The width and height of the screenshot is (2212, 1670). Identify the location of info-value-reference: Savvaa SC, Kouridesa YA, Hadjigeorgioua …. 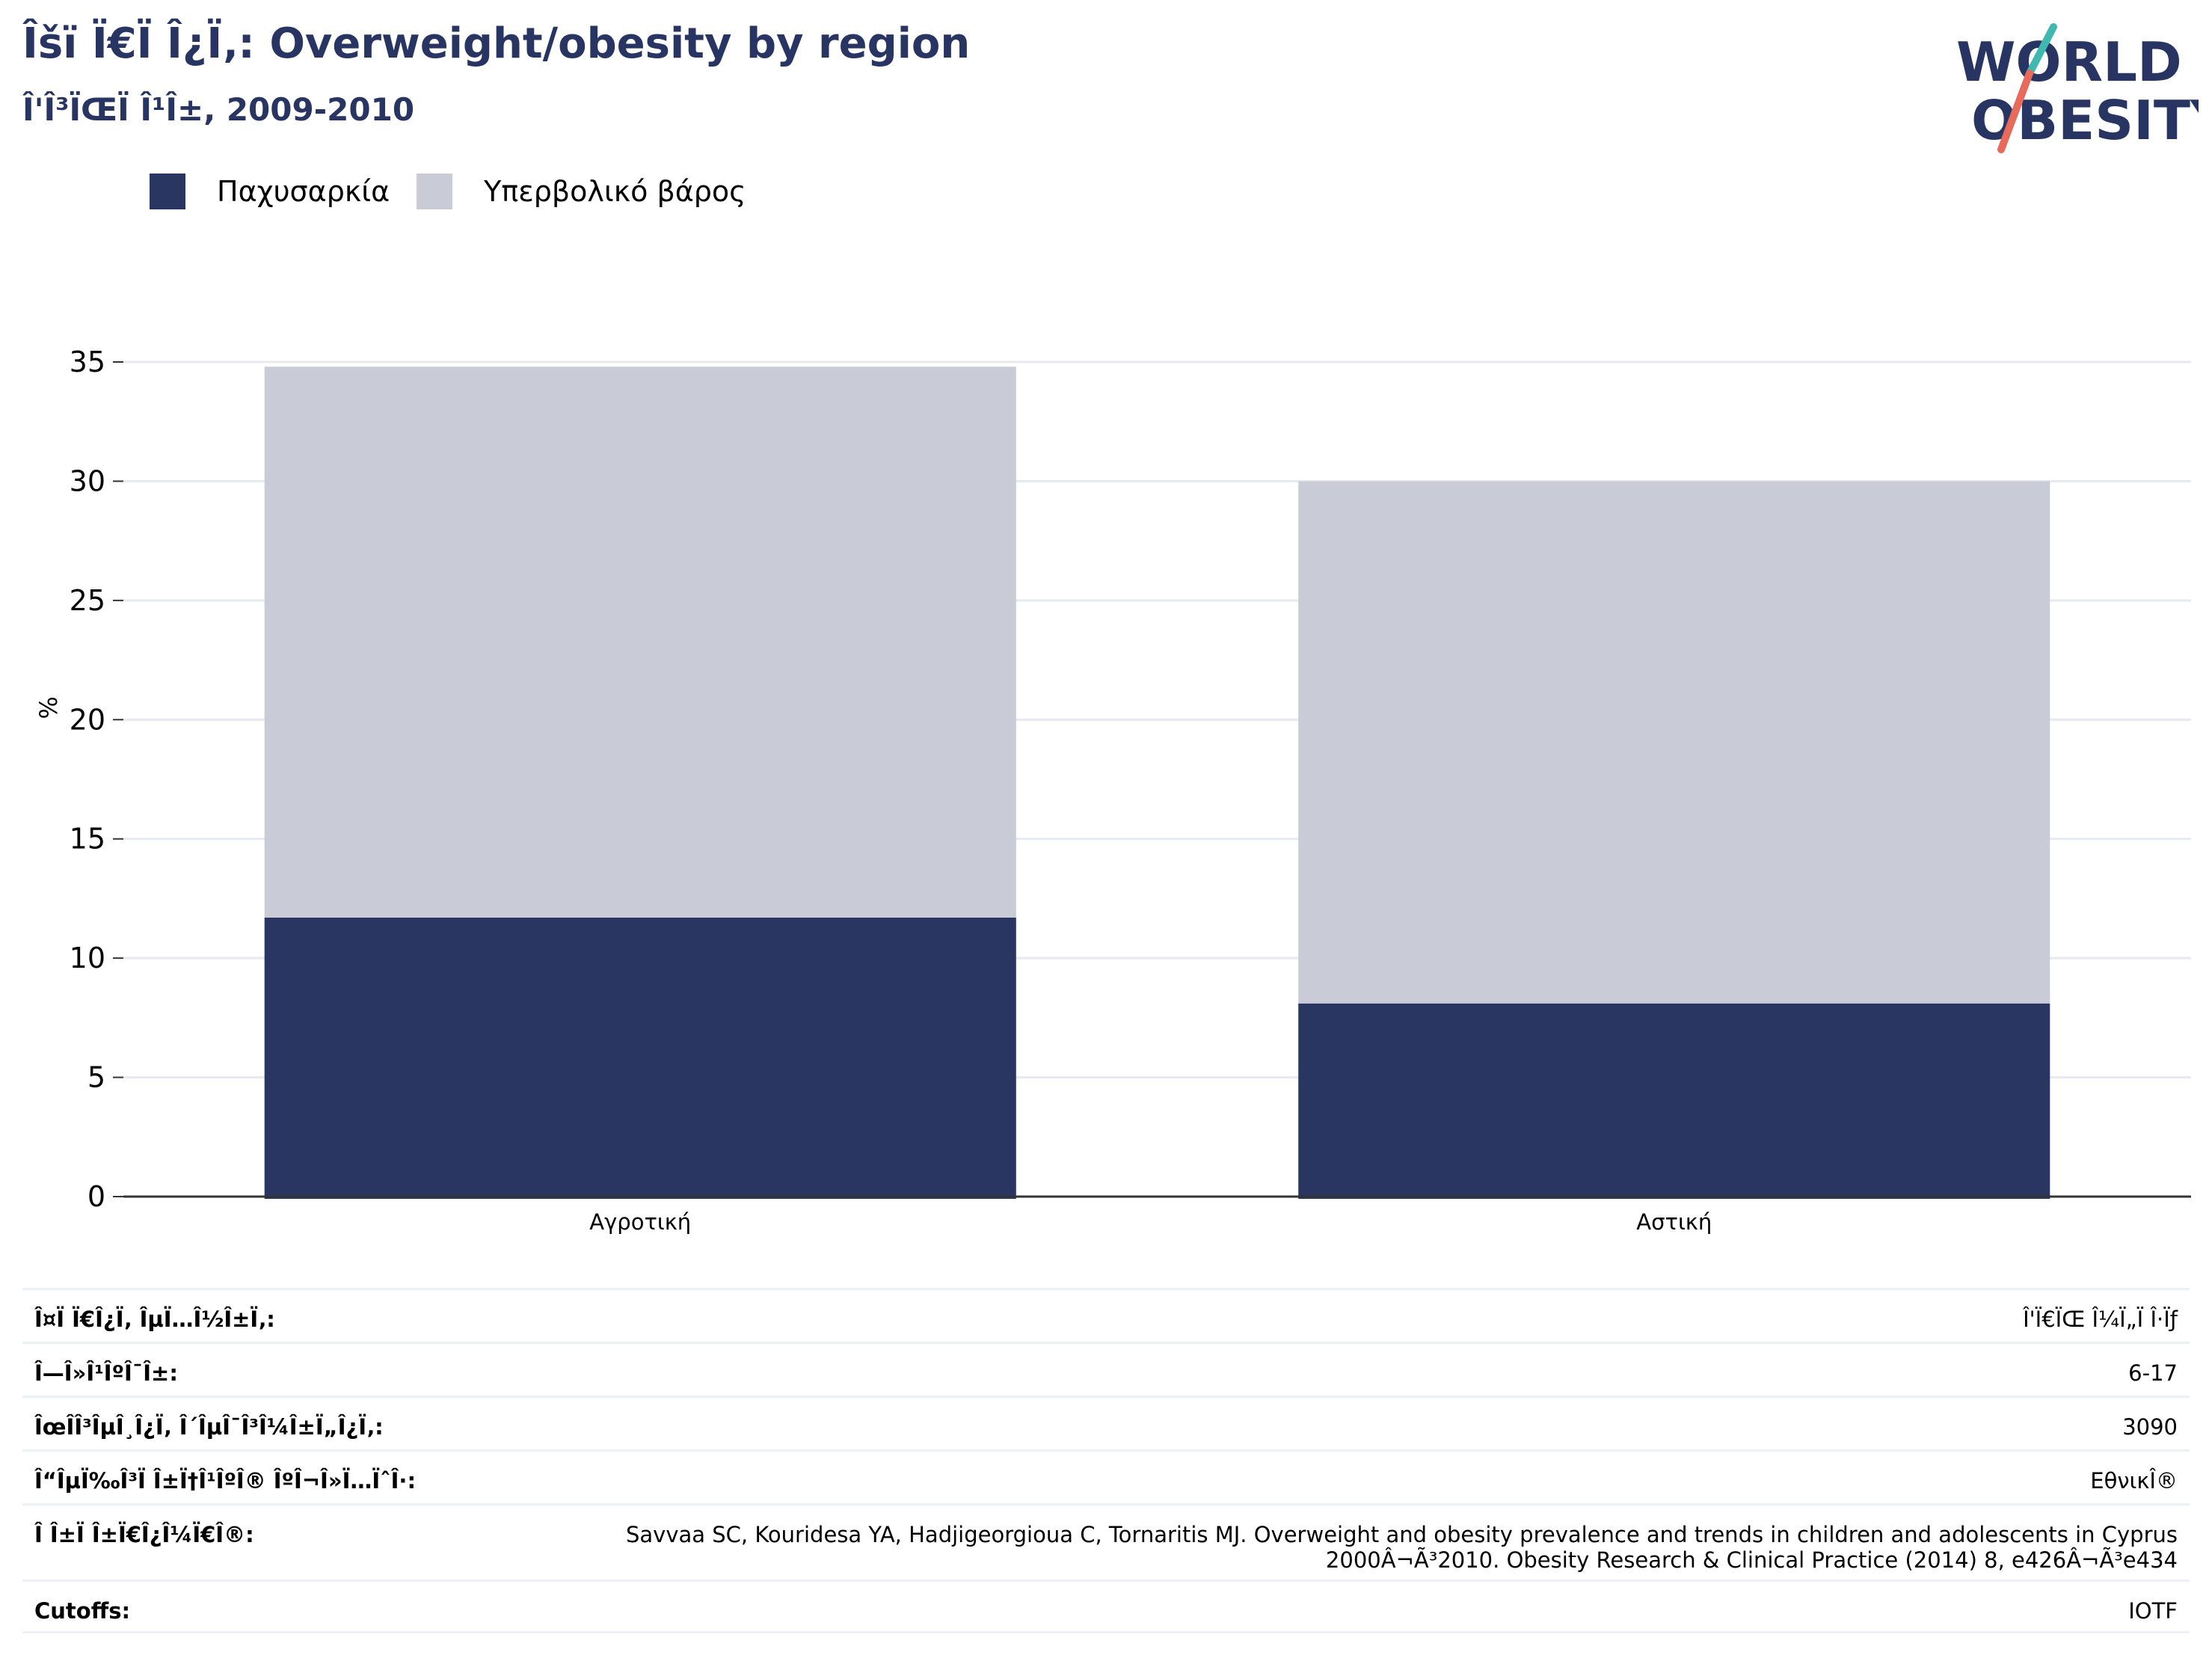
(1402, 1547).